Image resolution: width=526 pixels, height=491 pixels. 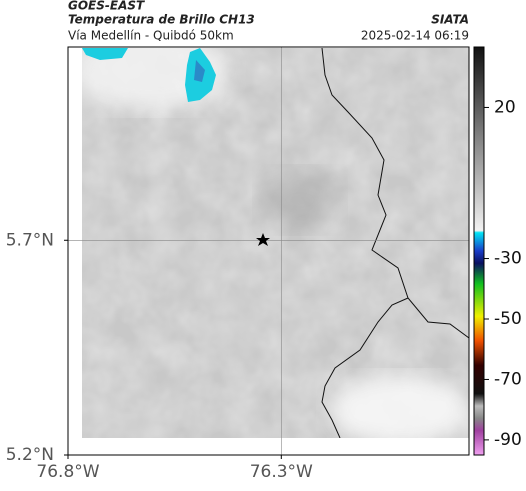 I want to click on location-marker, so click(x=263, y=239).